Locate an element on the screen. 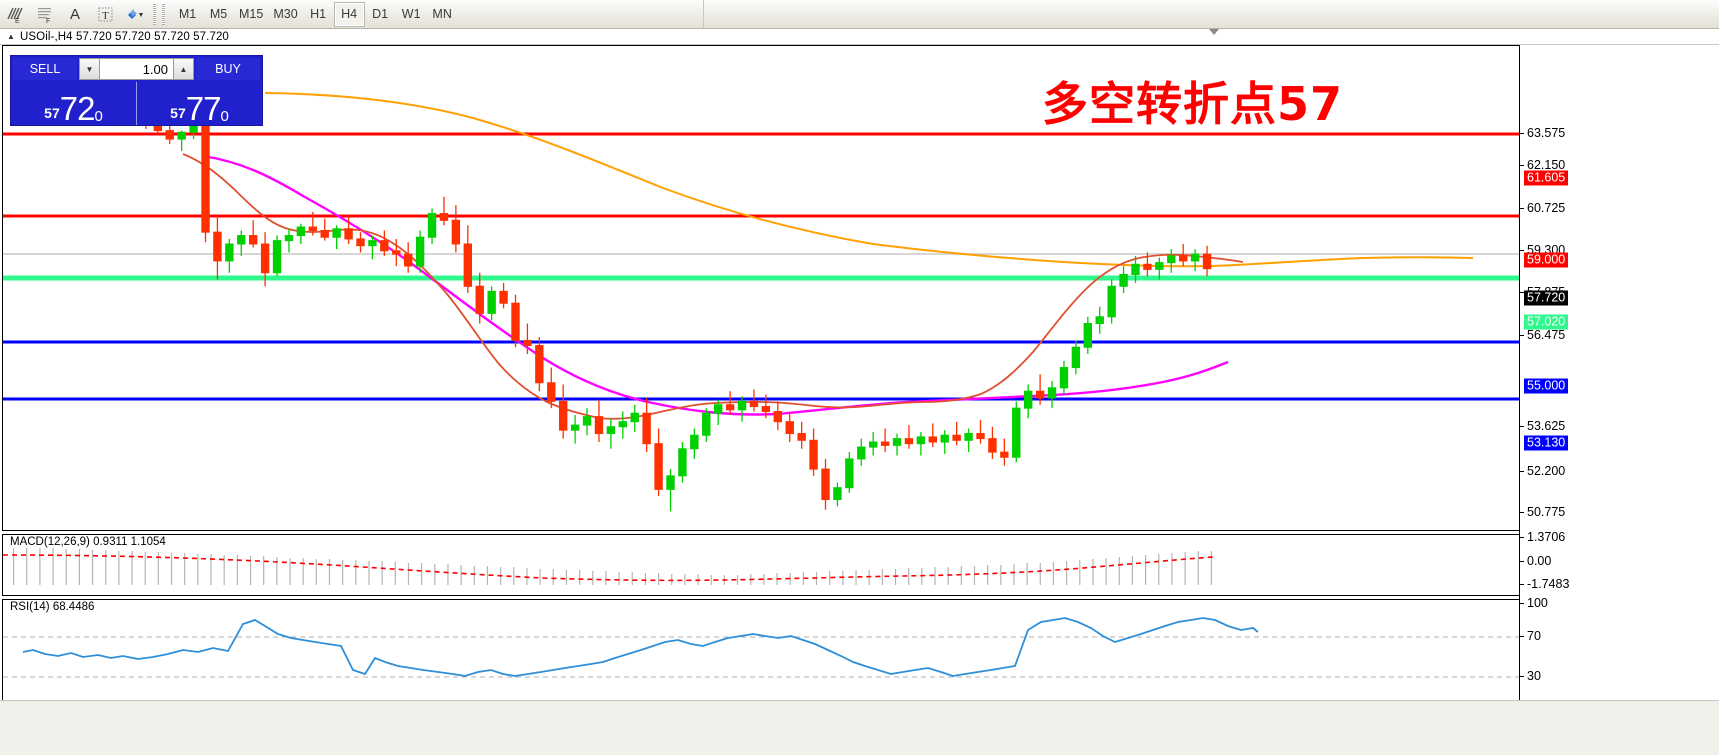 The height and width of the screenshot is (755, 1719). volume-input: 1.00 is located at coordinates (136, 69).